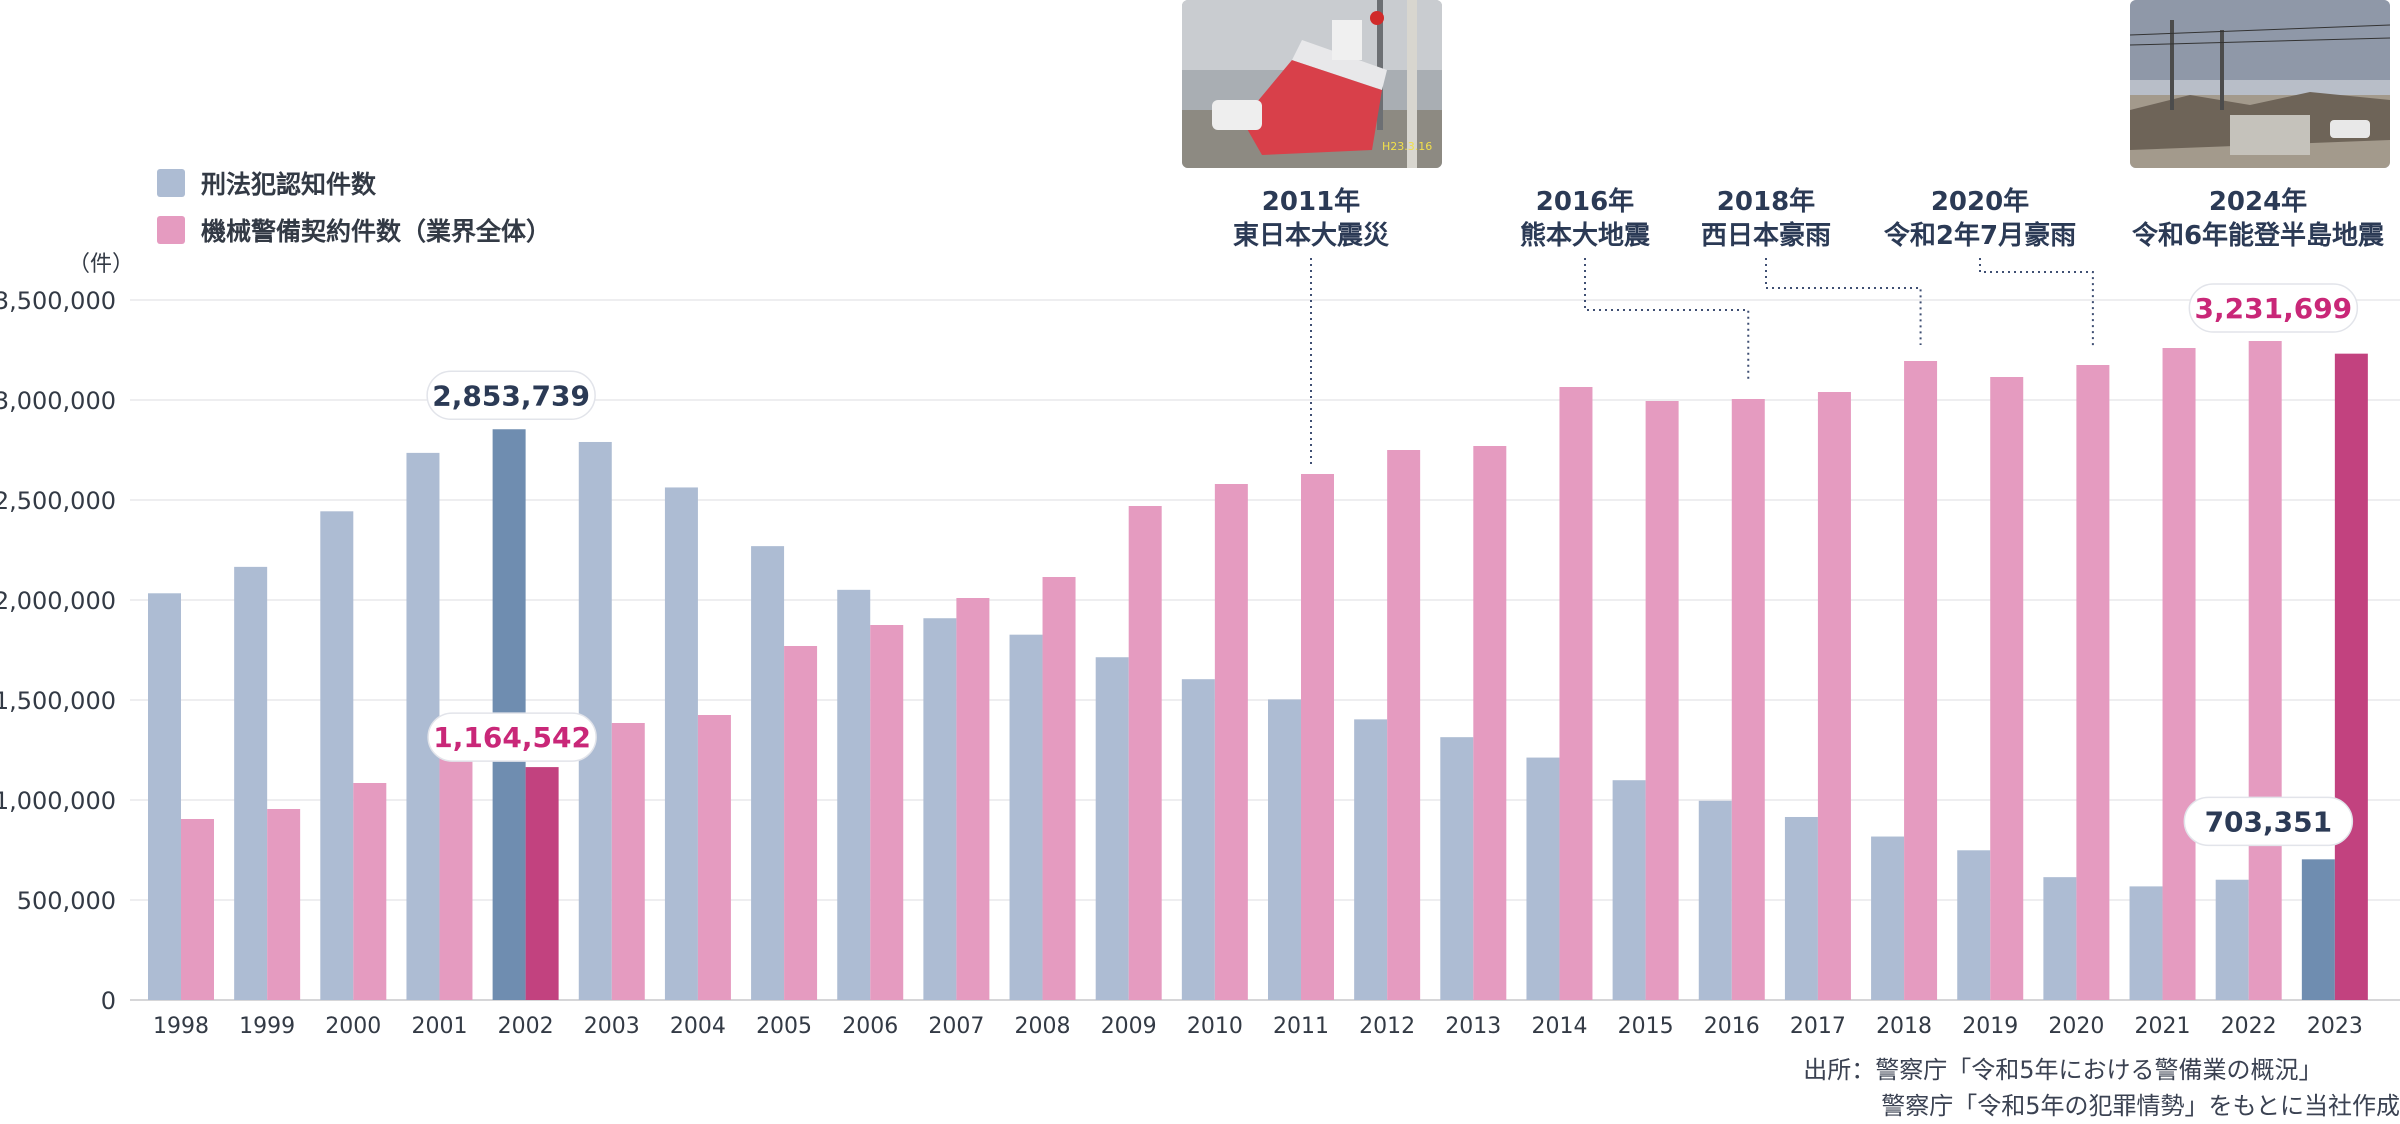 Image resolution: width=2400 pixels, height=1124 pixels. I want to click on bar-crime-2009, so click(1112, 828).